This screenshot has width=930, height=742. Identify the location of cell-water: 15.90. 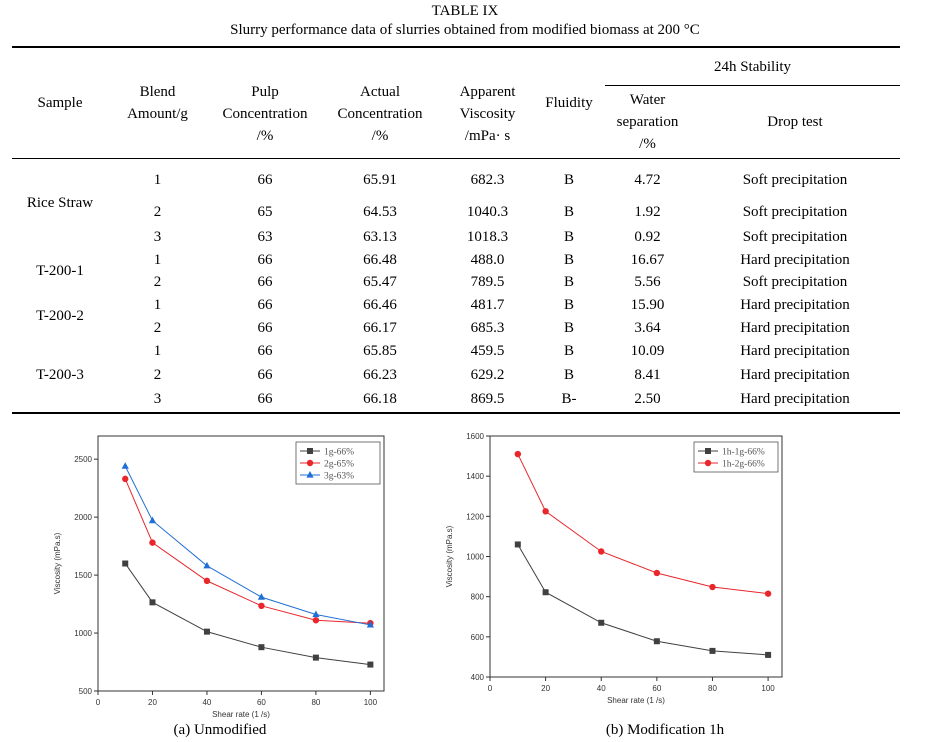
(647, 305).